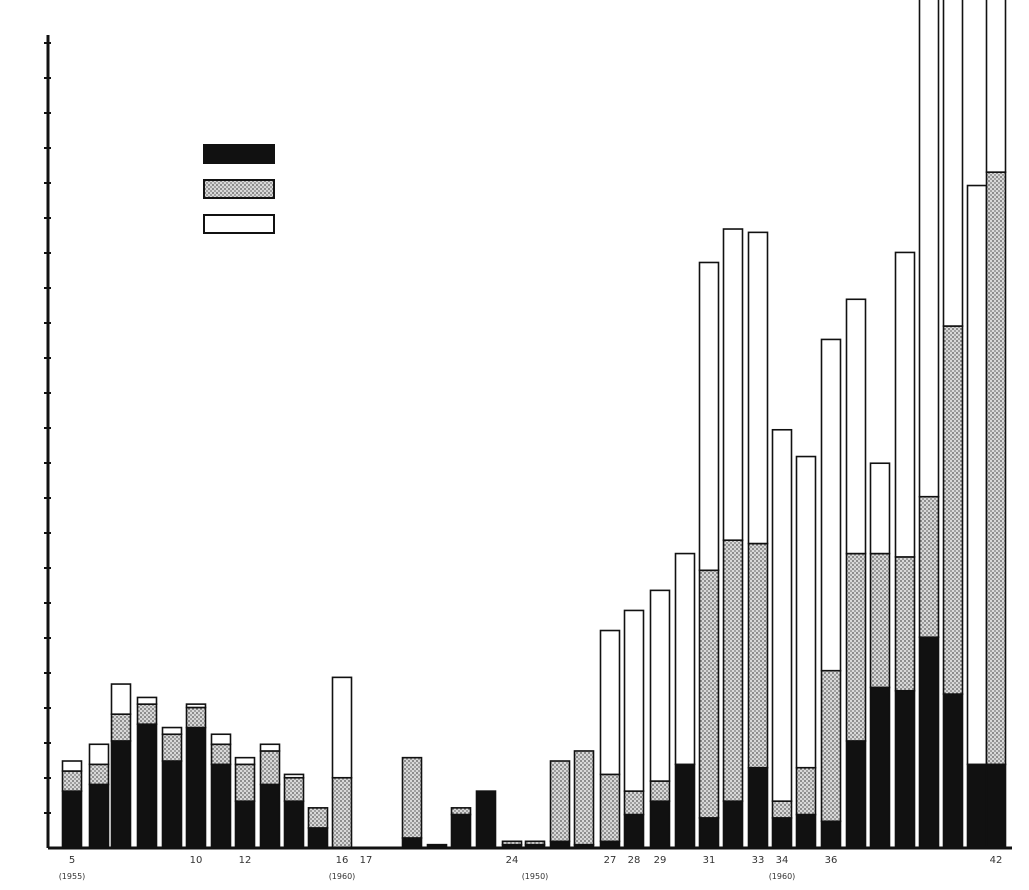 This screenshot has height=890, width=1029. What do you see at coordinates (245, 860) in the screenshot?
I see `x-tick-label: 12` at bounding box center [245, 860].